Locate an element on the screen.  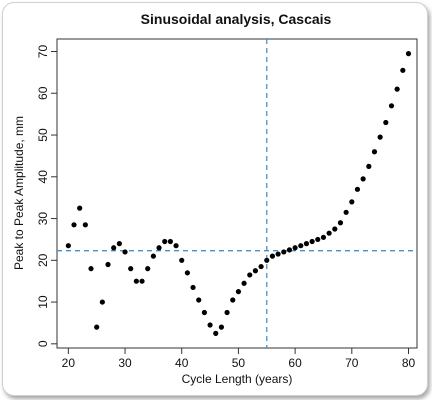
y-tick-label: 30 is located at coordinates (43, 219).